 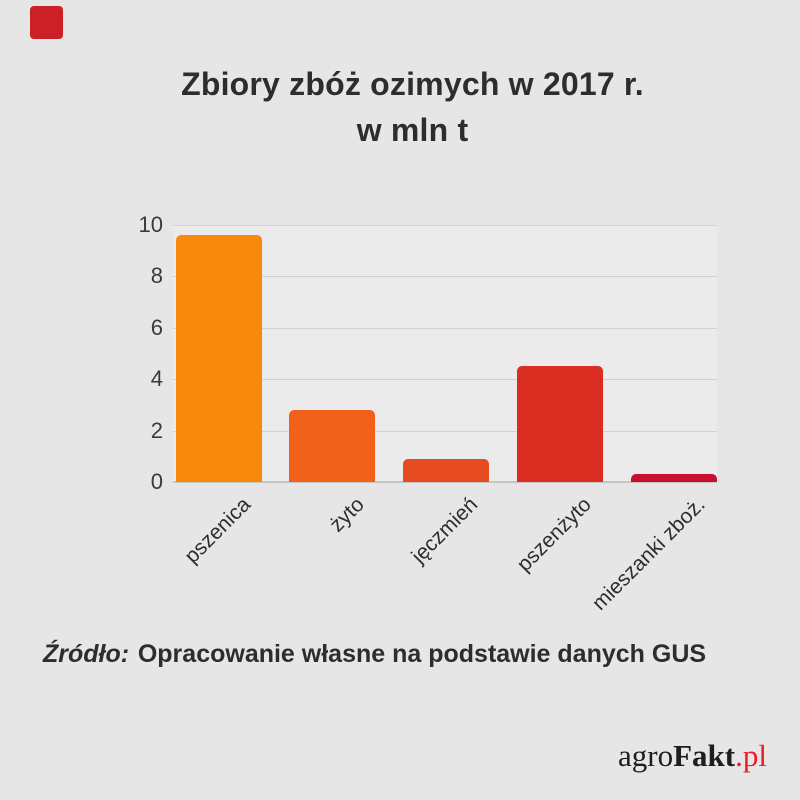 What do you see at coordinates (156, 327) in the screenshot?
I see `y-tick-label-6: 6` at bounding box center [156, 327].